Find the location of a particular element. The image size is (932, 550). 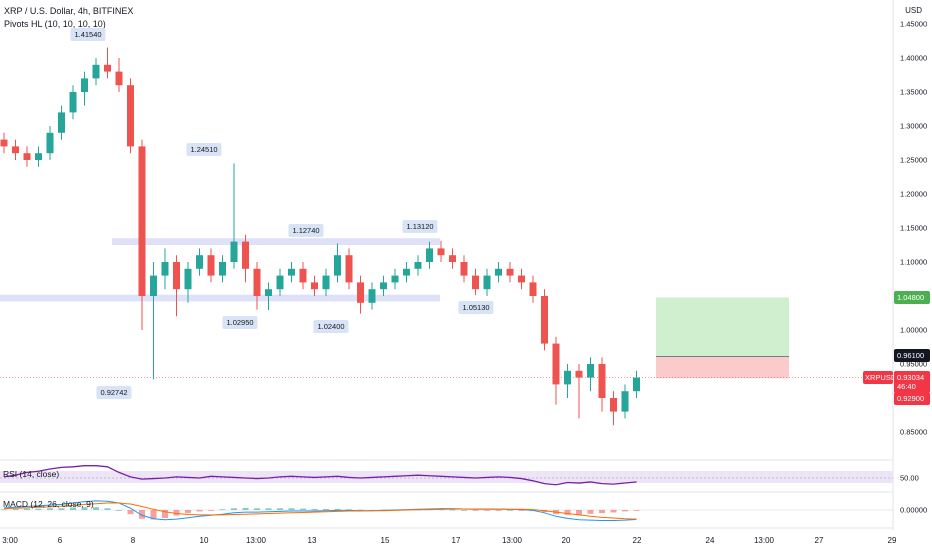

price-tick-label: 1.25000 is located at coordinates (914, 160).